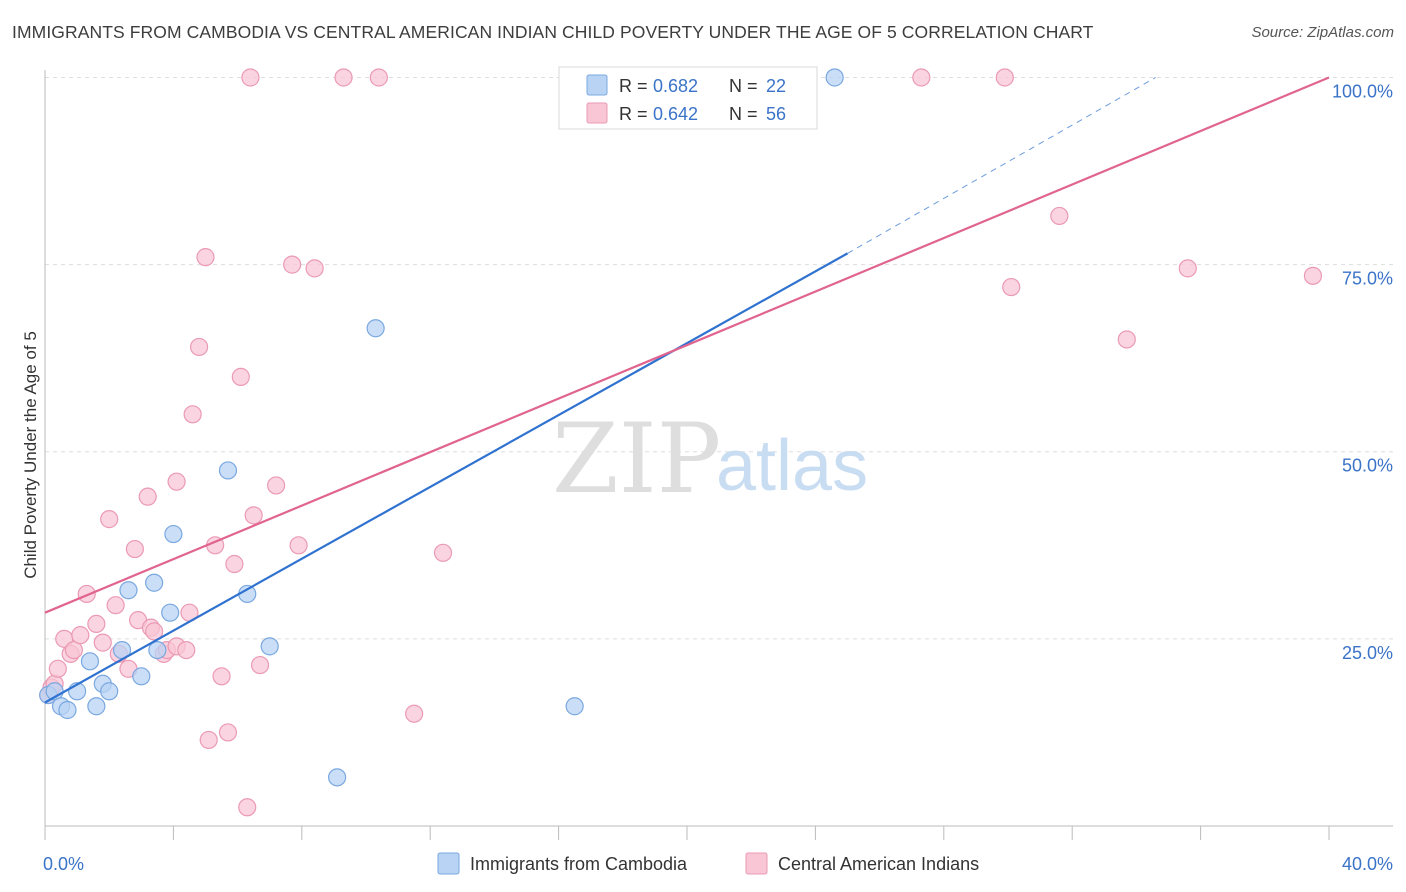 Image resolution: width=1406 pixels, height=892 pixels. I want to click on watermark: ZIP atlas, so click(710, 459).